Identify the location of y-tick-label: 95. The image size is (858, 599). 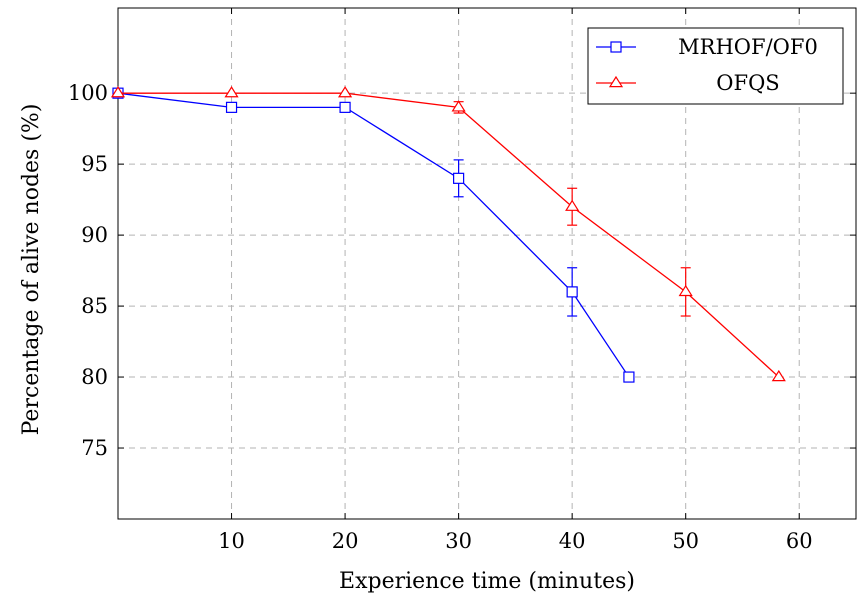
(94, 164).